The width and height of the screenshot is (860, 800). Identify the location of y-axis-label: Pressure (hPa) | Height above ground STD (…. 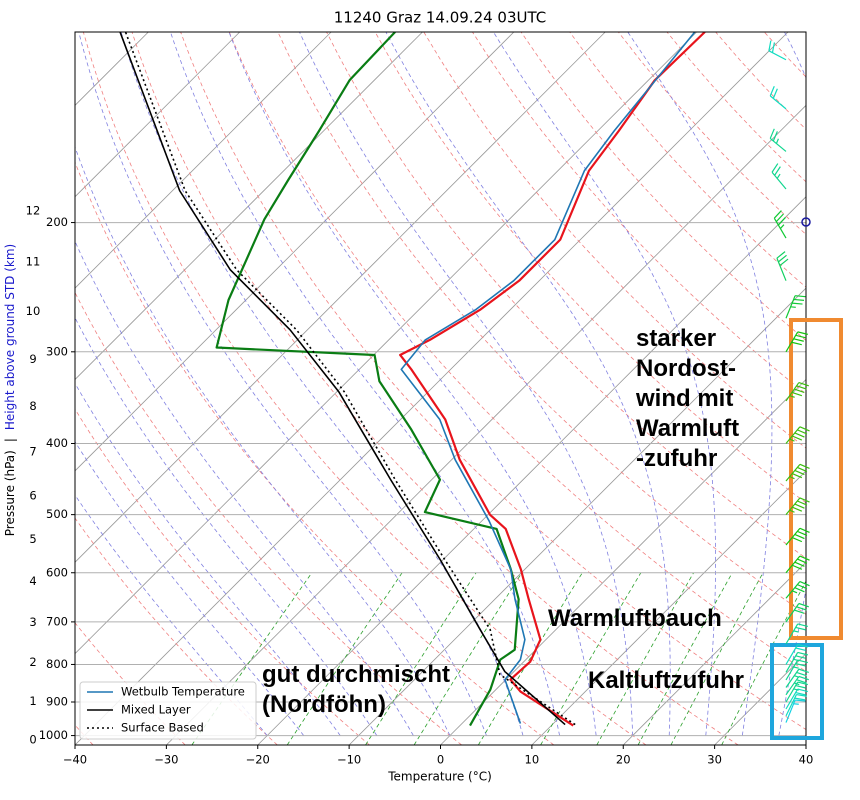
(10, 390).